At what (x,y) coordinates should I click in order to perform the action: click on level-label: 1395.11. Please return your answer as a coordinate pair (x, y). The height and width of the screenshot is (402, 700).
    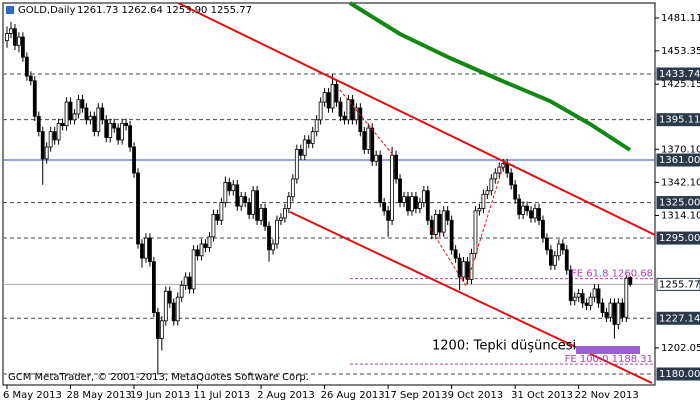
    Looking at the image, I should click on (679, 120).